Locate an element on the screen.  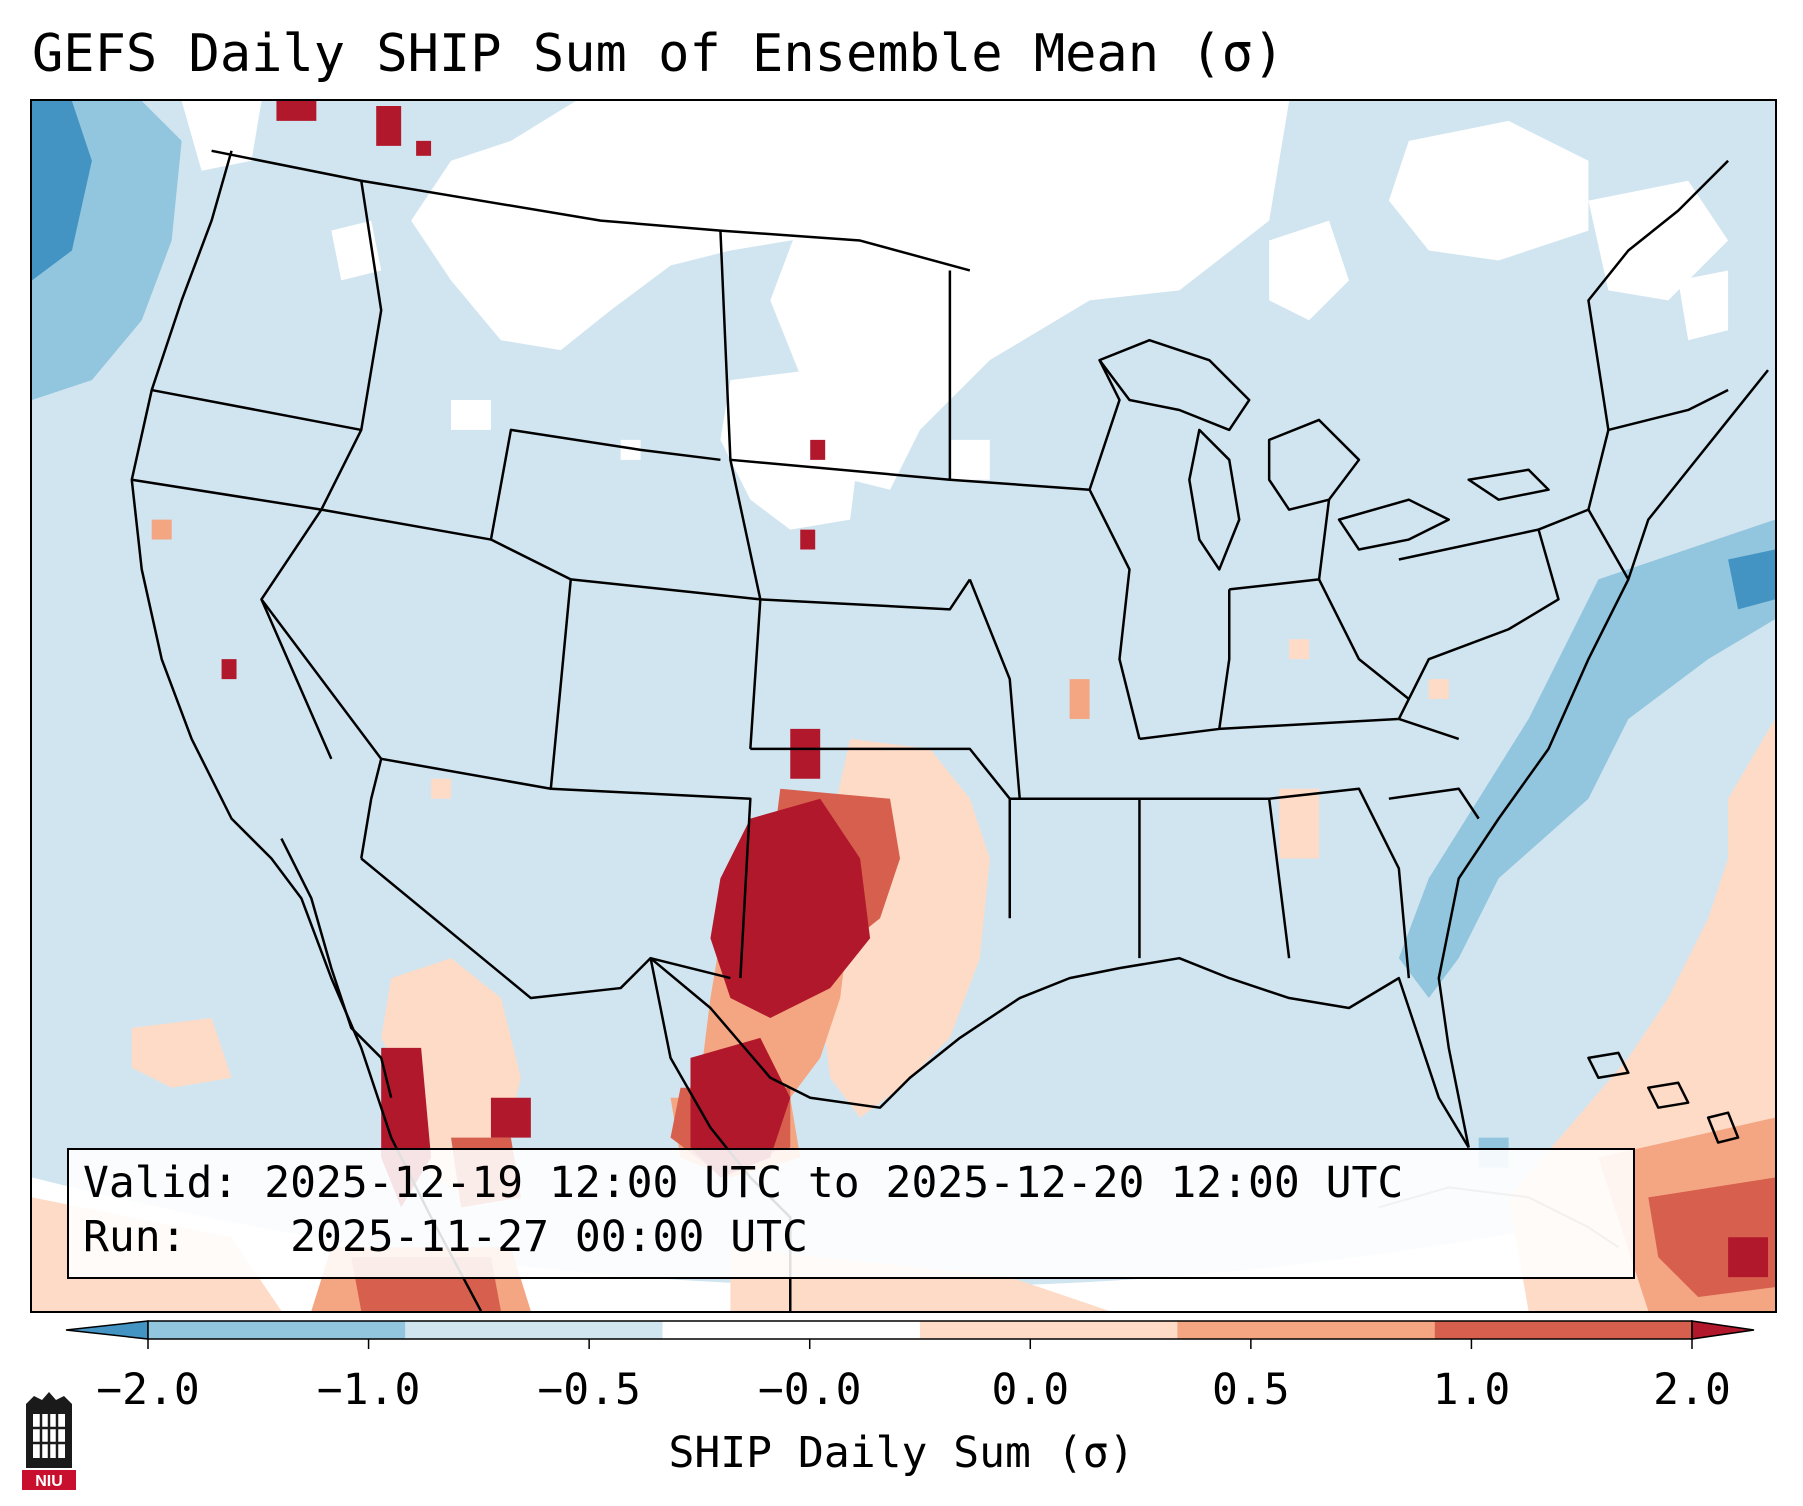
colorbar-tick-label: −0.5 is located at coordinates (589, 1390).